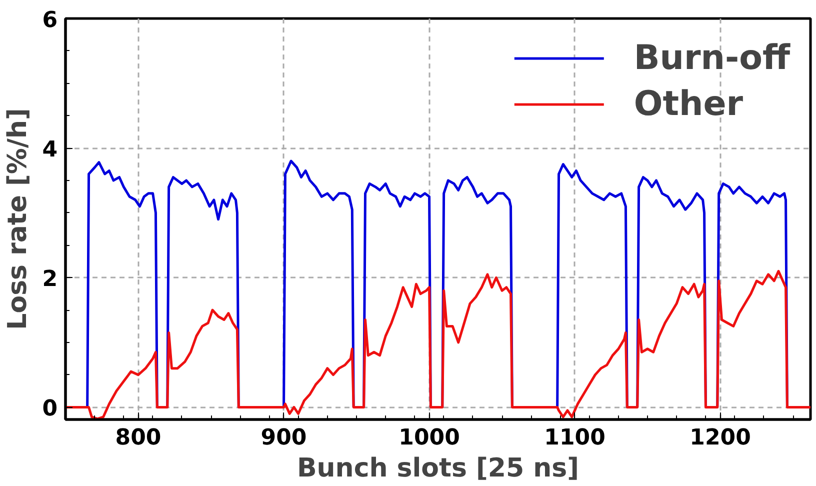 The height and width of the screenshot is (486, 816). Describe the element at coordinates (438, 469) in the screenshot. I see `x-axis-title: Bunch slots [25 ns]` at that location.